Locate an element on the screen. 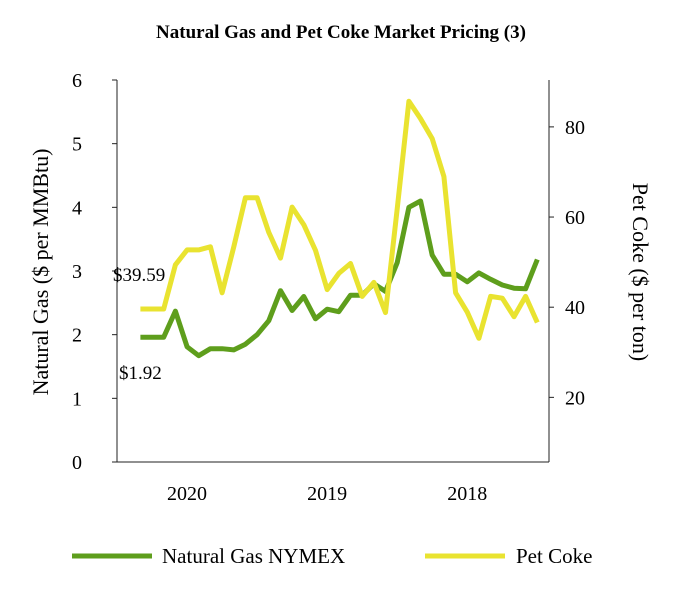 This screenshot has width=682, height=600. right-tick-label: 60 is located at coordinates (575, 218).